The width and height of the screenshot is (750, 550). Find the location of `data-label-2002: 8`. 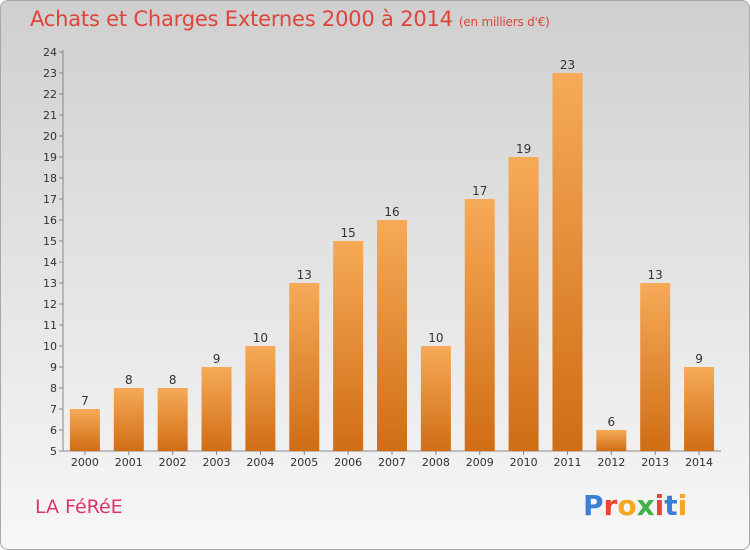

data-label-2002: 8 is located at coordinates (173, 380).